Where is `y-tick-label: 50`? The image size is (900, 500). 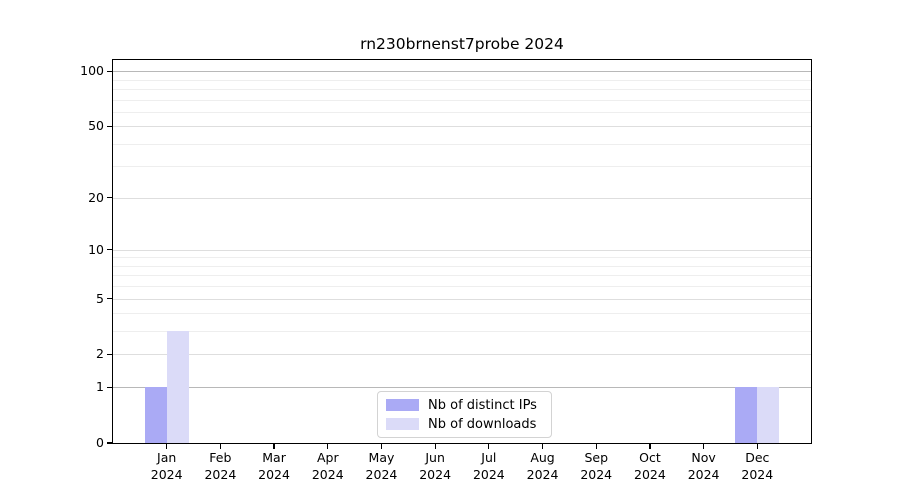
y-tick-label: 50 is located at coordinates (96, 126).